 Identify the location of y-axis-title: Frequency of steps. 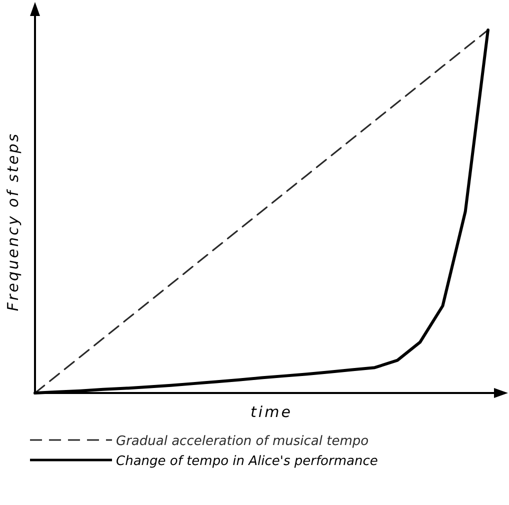
(13, 222).